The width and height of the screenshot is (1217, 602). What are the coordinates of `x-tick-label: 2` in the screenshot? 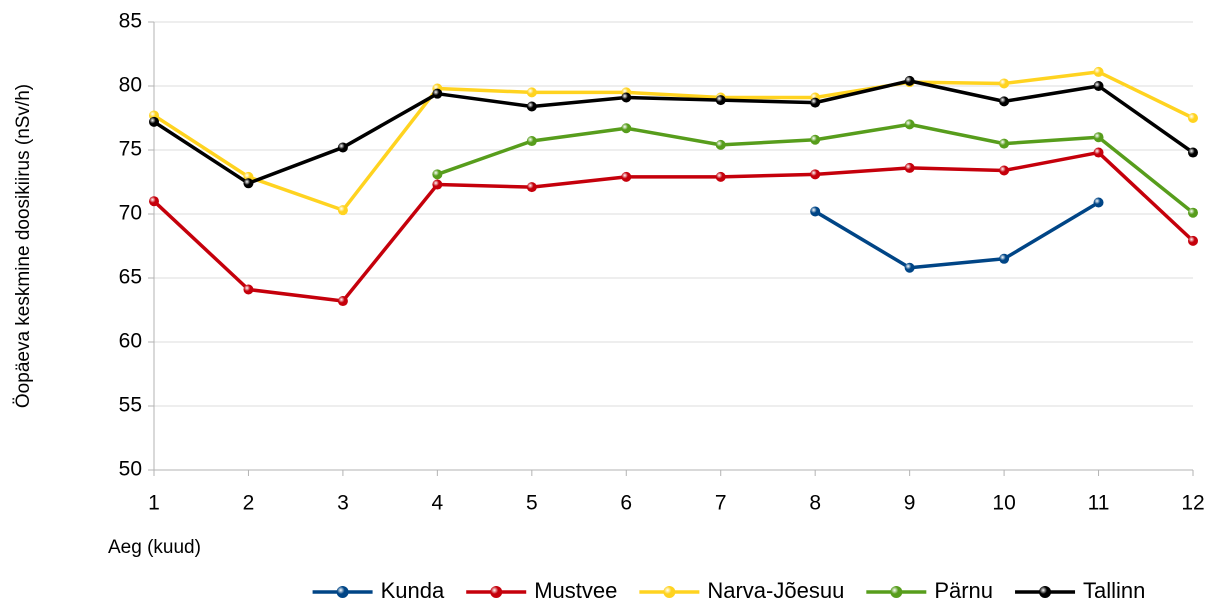 It's located at (249, 503).